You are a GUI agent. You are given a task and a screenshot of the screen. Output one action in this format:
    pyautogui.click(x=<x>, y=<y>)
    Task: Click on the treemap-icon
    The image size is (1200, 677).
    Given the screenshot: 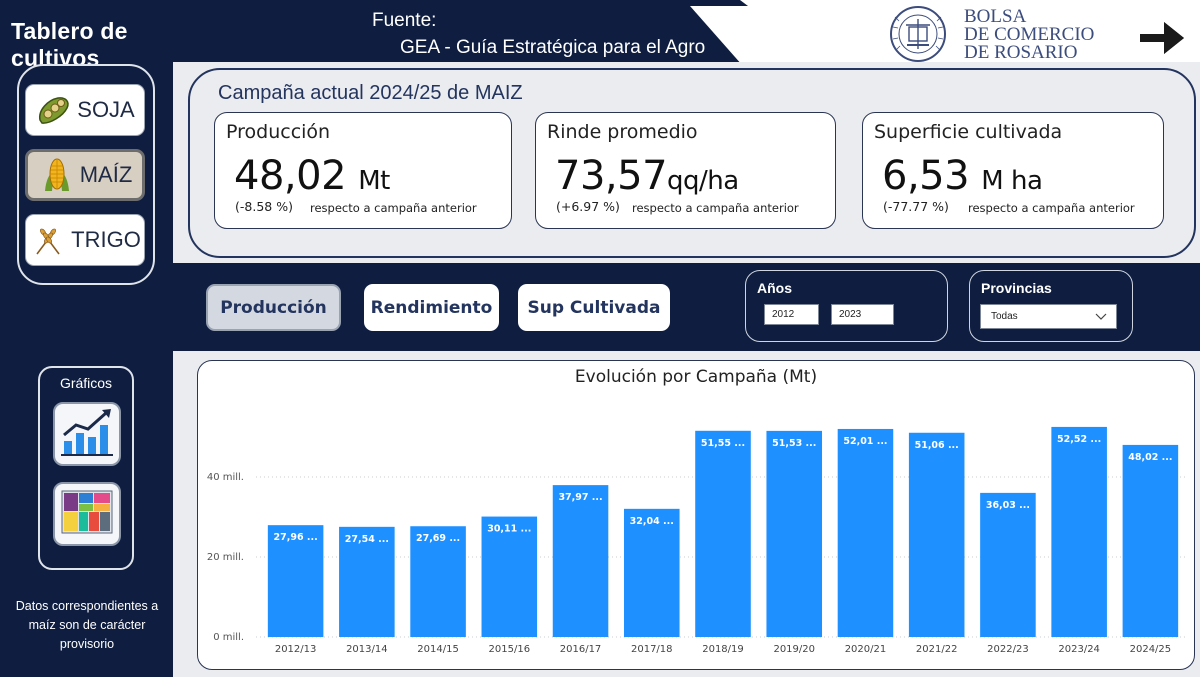 What is the action you would take?
    pyautogui.click(x=87, y=514)
    